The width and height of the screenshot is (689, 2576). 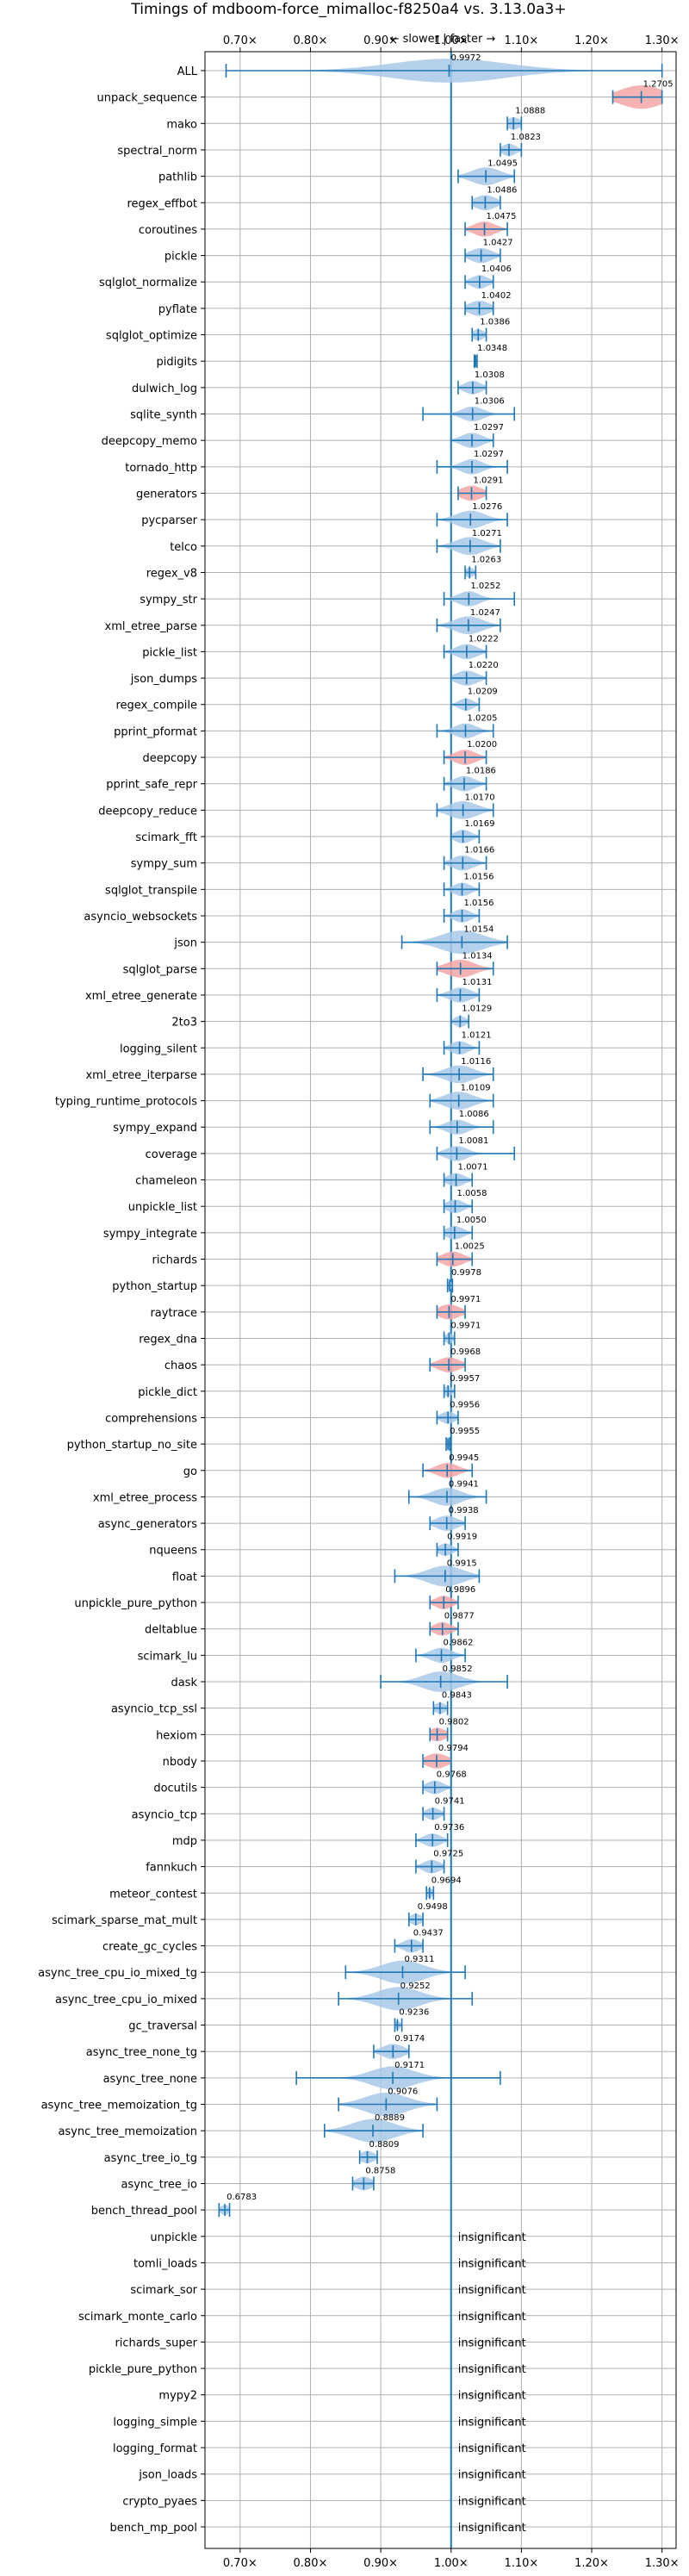 What do you see at coordinates (173, 2238) in the screenshot?
I see `category-label: unpickle` at bounding box center [173, 2238].